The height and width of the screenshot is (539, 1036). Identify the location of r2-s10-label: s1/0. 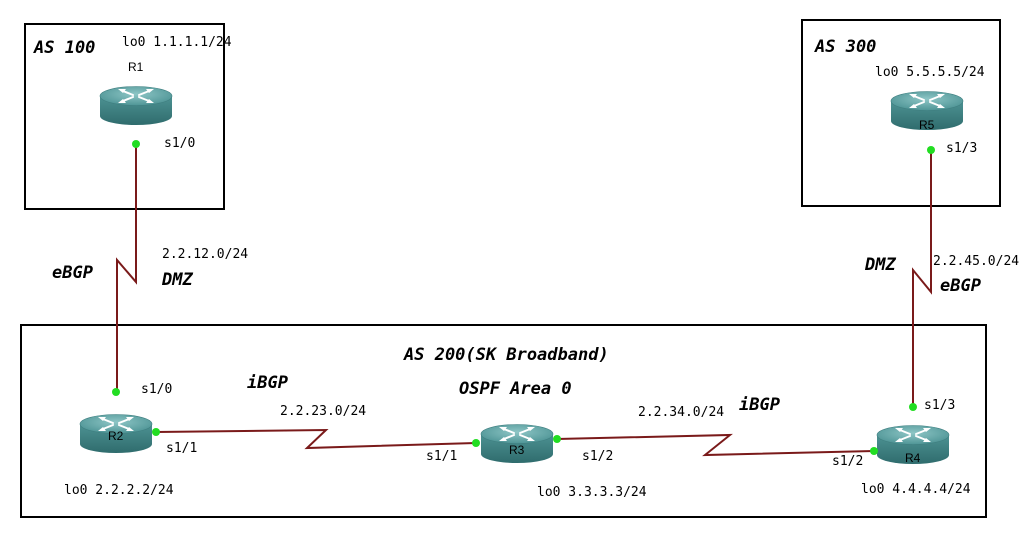
(156, 389).